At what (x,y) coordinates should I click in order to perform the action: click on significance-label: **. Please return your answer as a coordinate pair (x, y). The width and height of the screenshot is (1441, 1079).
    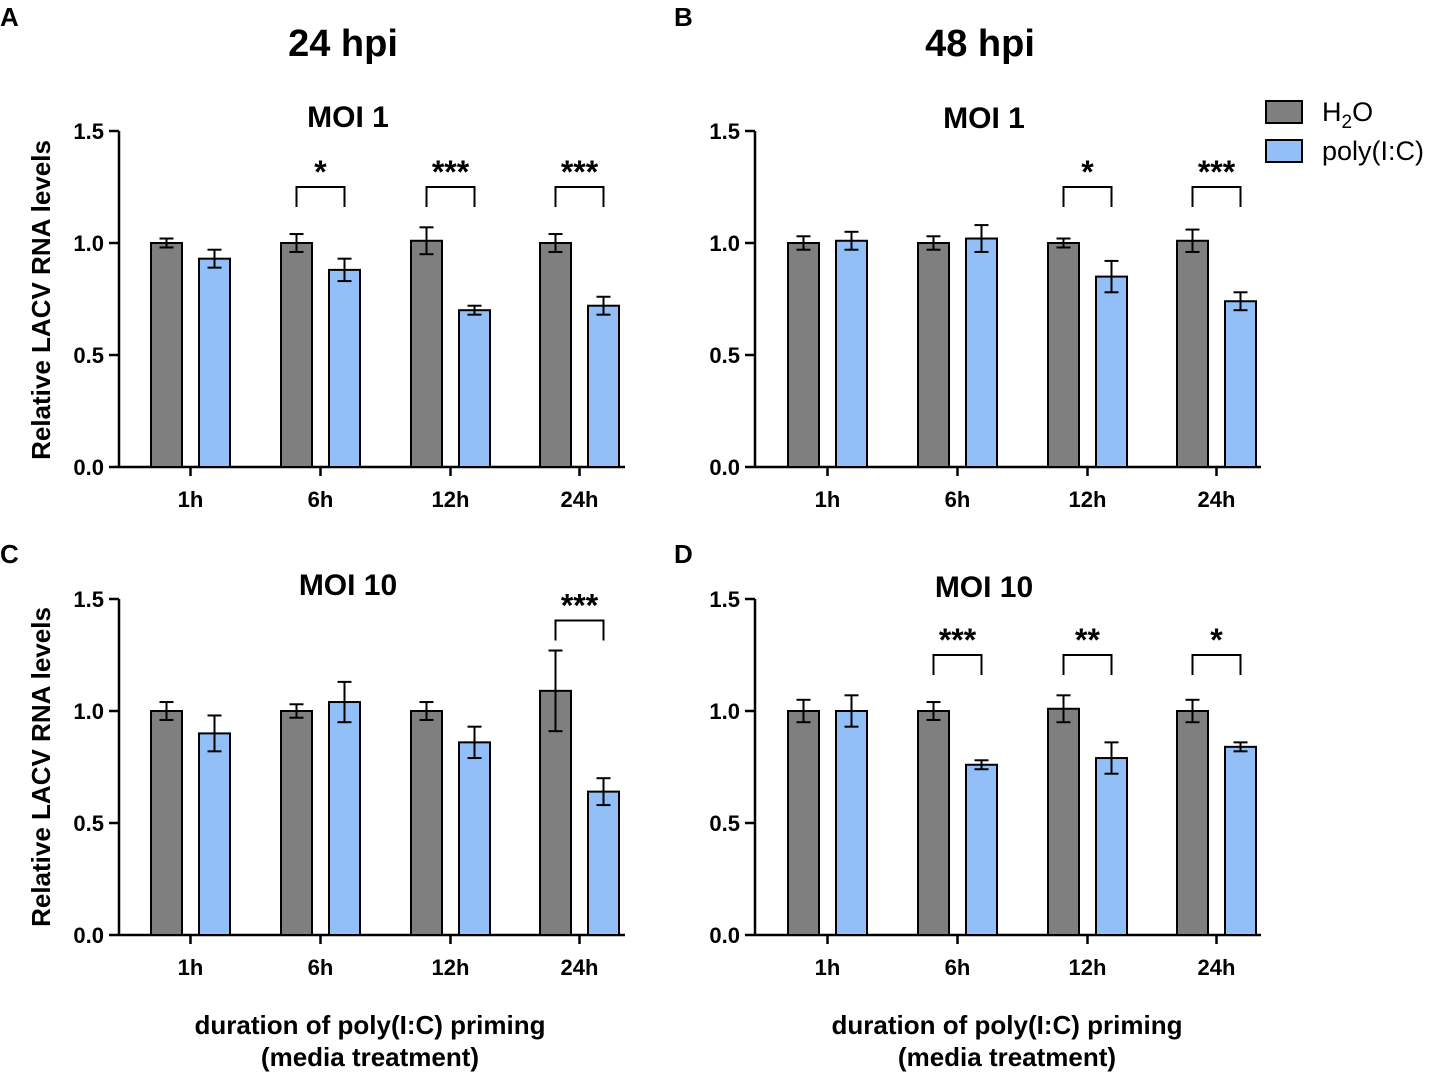
    Looking at the image, I should click on (1087, 640).